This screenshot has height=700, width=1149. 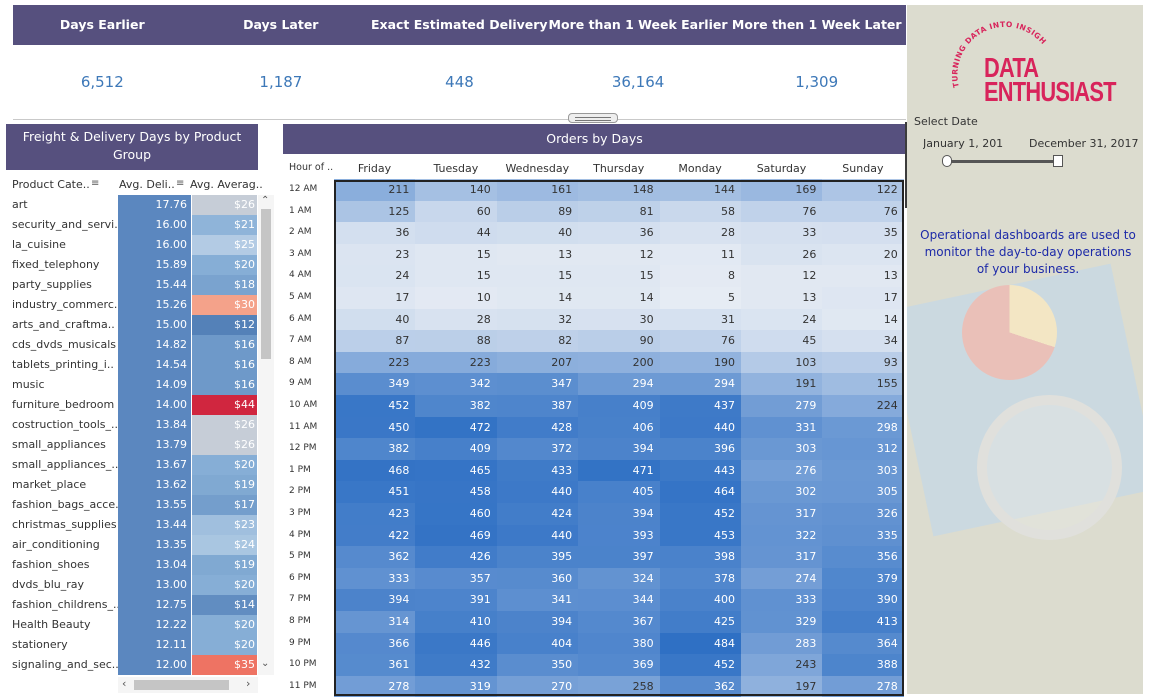 What do you see at coordinates (134, 405) in the screenshot?
I see `table-row: furniture_bedroom 14.00 $44` at bounding box center [134, 405].